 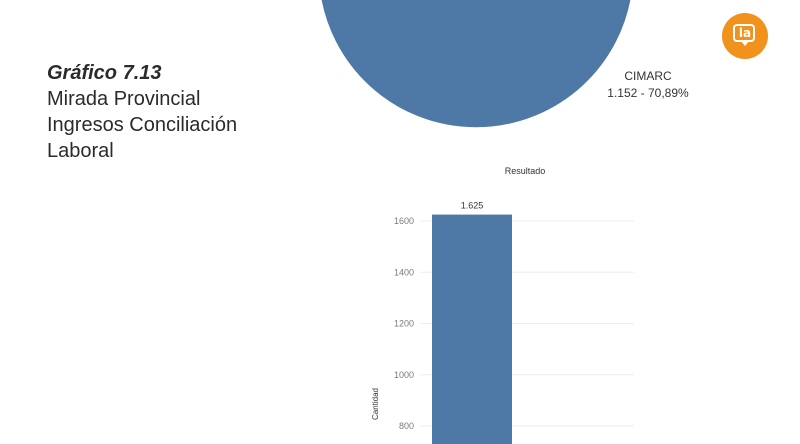 What do you see at coordinates (104, 73) in the screenshot?
I see `figure-title: Gráfico 7.13` at bounding box center [104, 73].